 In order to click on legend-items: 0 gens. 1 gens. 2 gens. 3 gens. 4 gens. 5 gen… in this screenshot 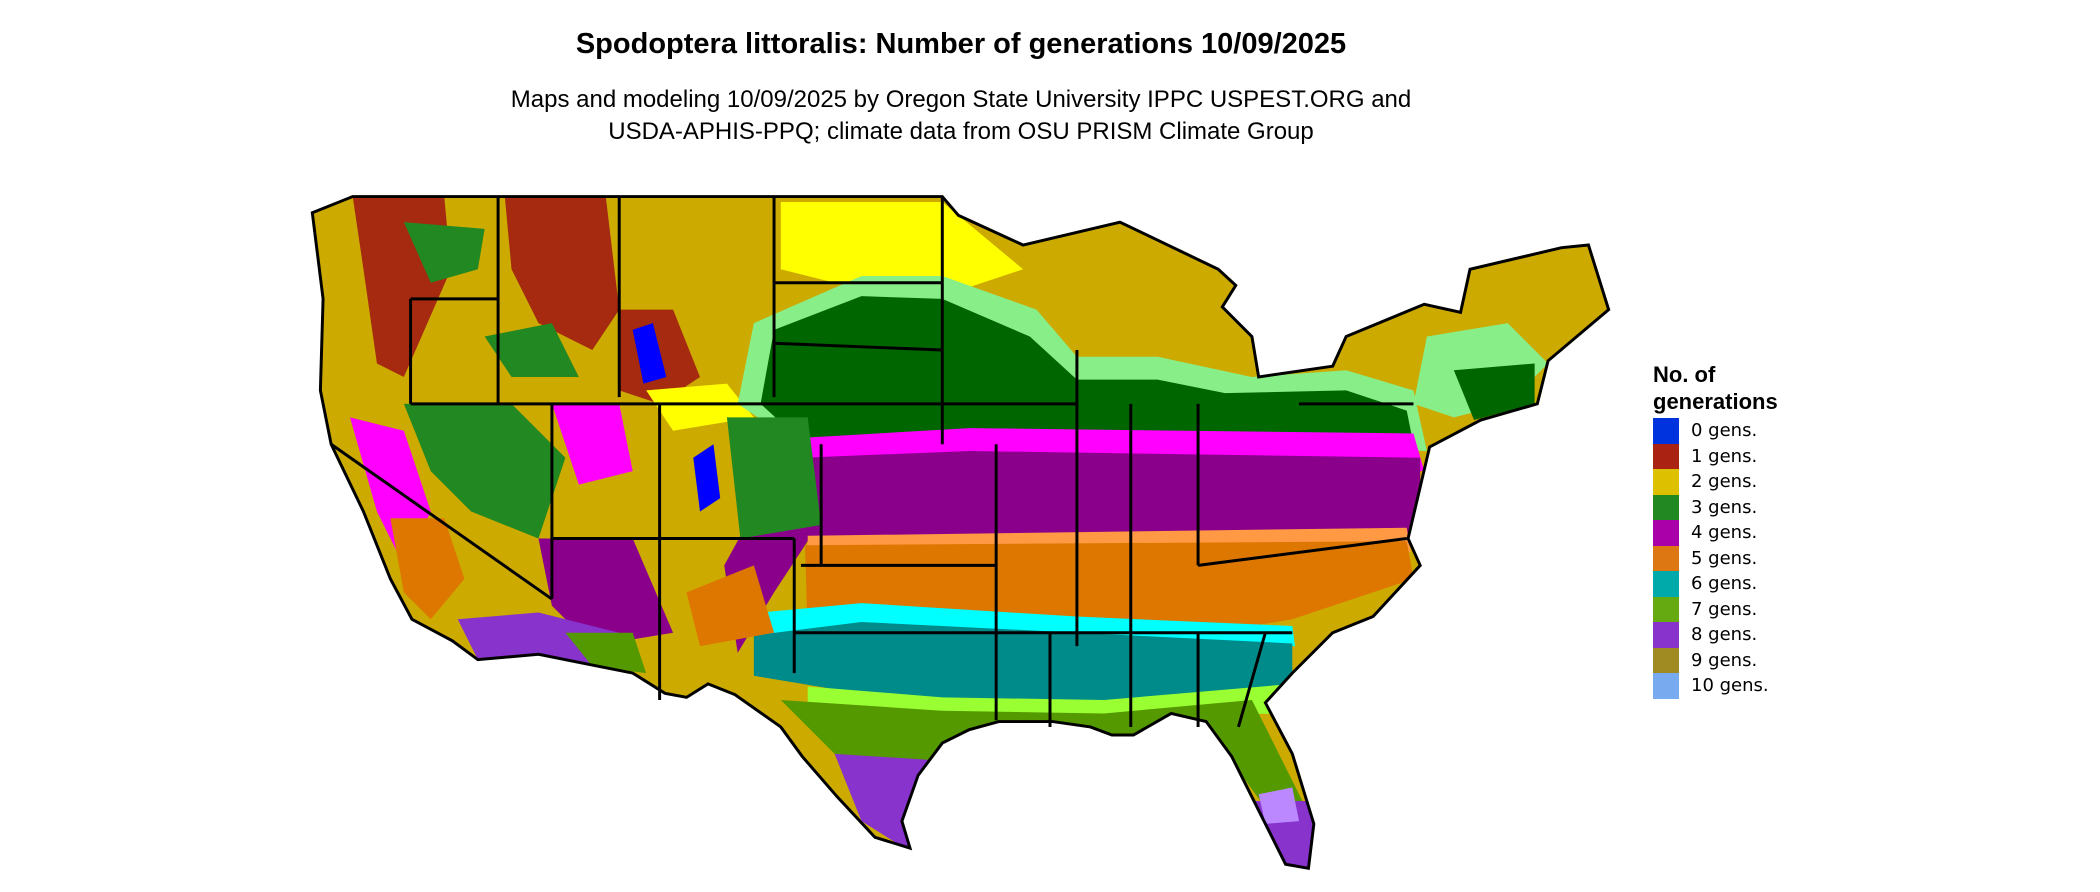, I will do `click(1715, 558)`.